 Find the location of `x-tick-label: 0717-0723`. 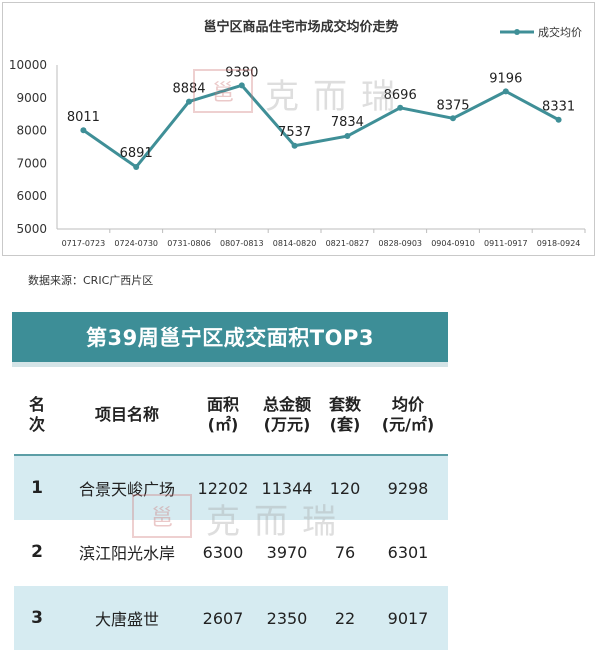

x-tick-label: 0717-0723 is located at coordinates (84, 243).